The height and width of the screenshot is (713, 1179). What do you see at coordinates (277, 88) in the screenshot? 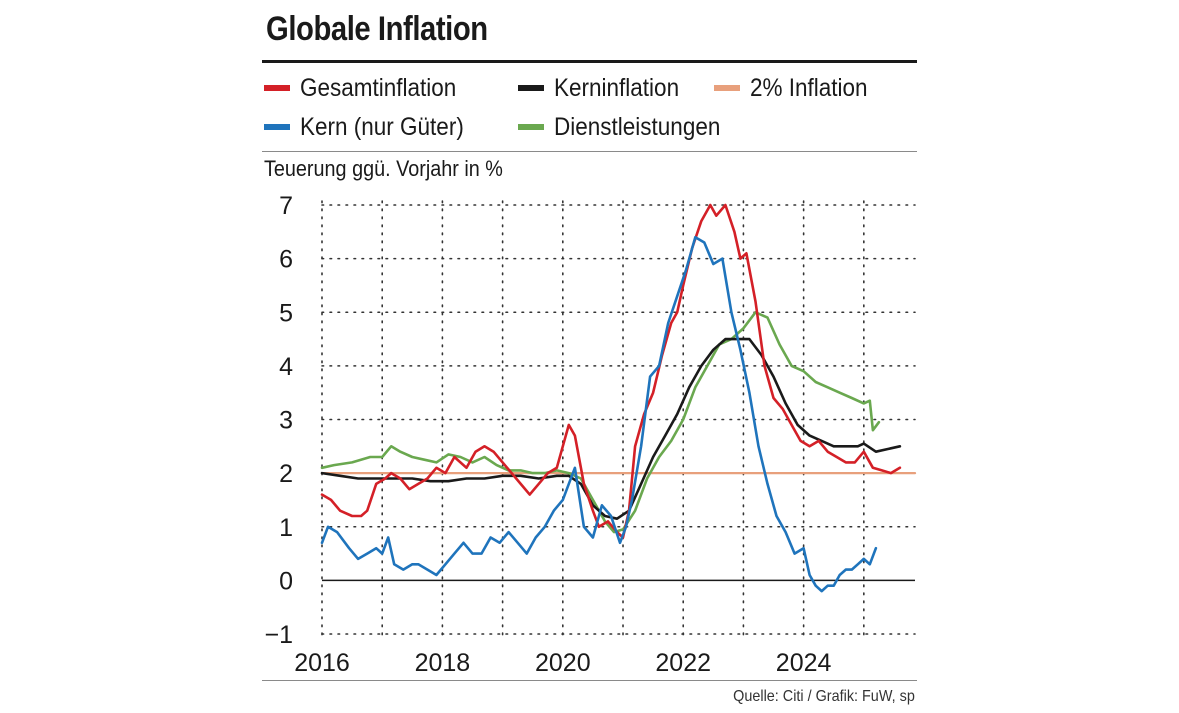
I see `legend-swatch-gesamtinflation` at bounding box center [277, 88].